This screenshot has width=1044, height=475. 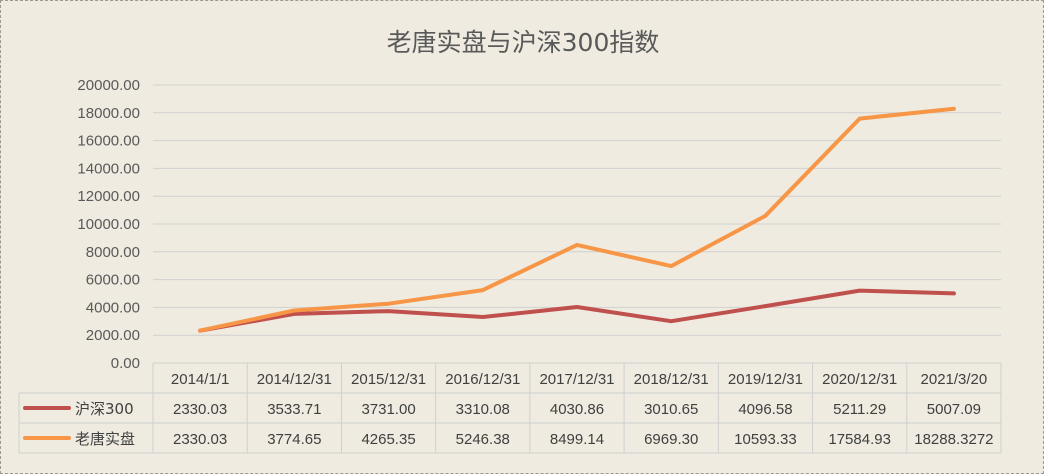 I want to click on data-label: 3010.65, so click(x=671, y=409).